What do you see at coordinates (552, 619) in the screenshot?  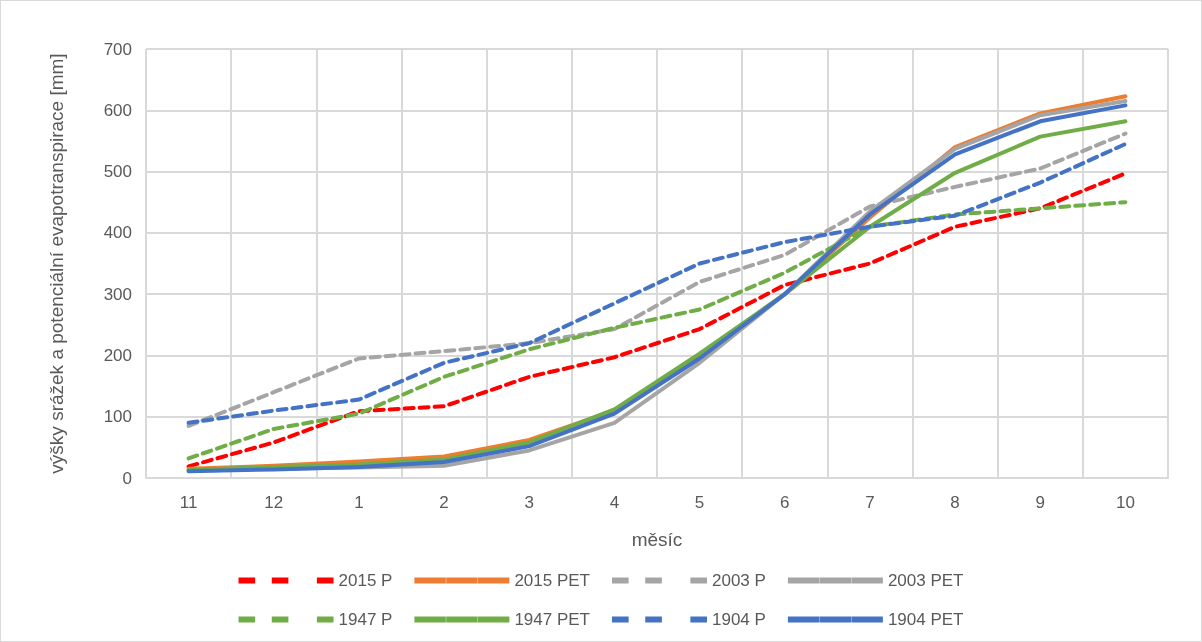 I see `legend-label: 1947 PET` at bounding box center [552, 619].